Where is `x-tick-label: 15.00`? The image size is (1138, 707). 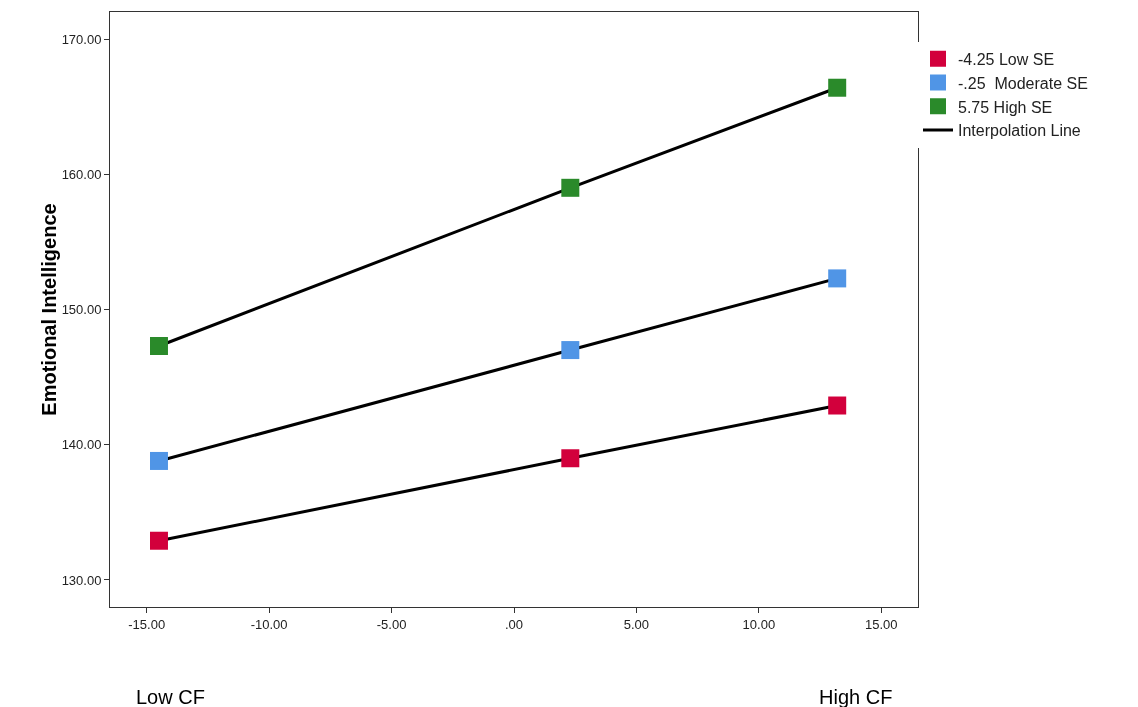 x-tick-label: 15.00 is located at coordinates (881, 624).